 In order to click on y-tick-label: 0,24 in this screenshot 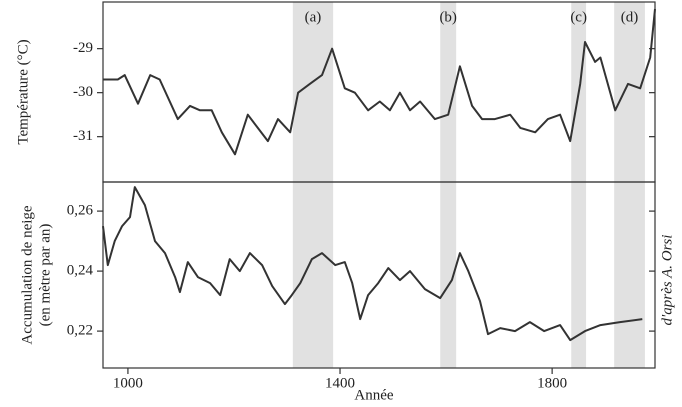, I will do `click(80, 271)`.